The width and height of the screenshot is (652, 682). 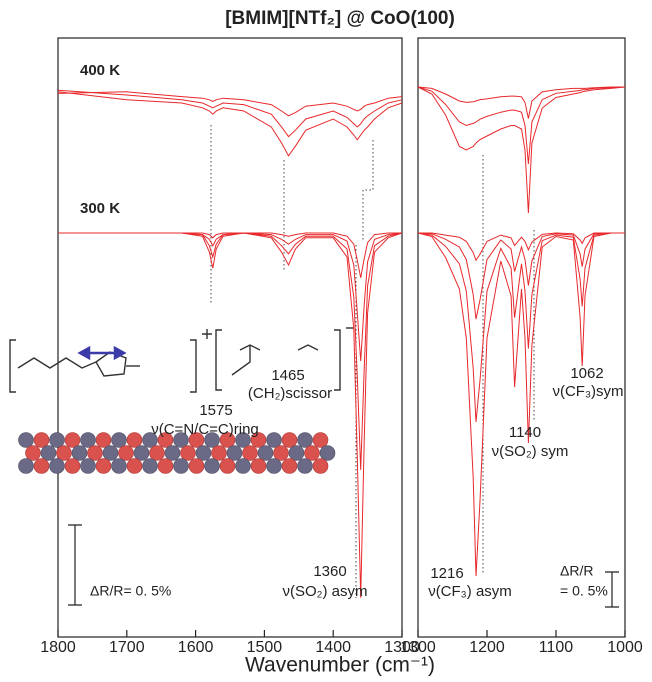 What do you see at coordinates (265, 647) in the screenshot?
I see `x-tick-label: 1500` at bounding box center [265, 647].